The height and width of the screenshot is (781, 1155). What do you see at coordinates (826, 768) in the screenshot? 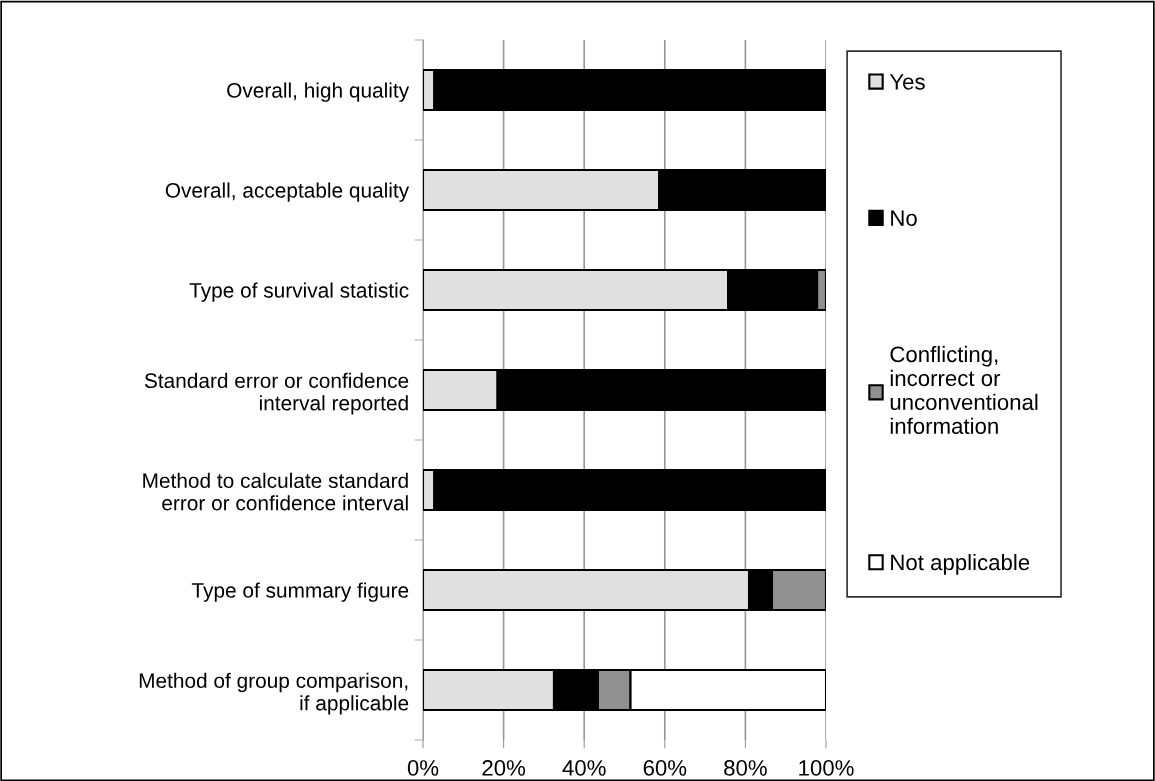
I see `x-tick-label: 100%` at bounding box center [826, 768].